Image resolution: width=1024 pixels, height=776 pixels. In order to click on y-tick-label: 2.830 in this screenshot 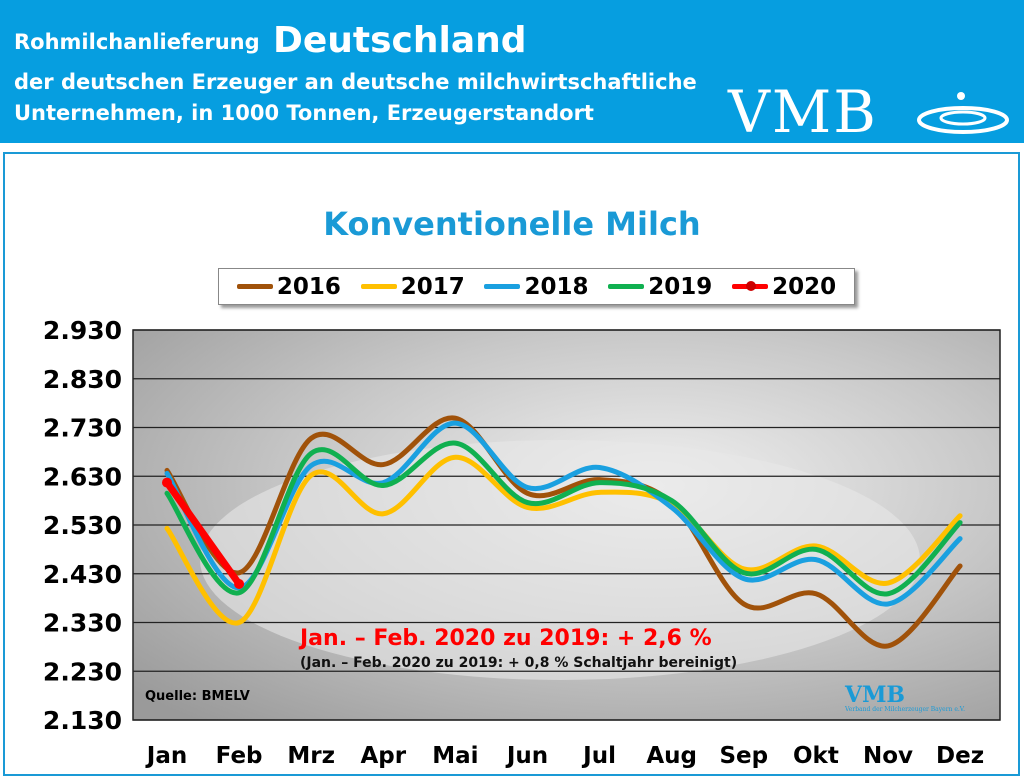, I will do `click(82, 379)`.